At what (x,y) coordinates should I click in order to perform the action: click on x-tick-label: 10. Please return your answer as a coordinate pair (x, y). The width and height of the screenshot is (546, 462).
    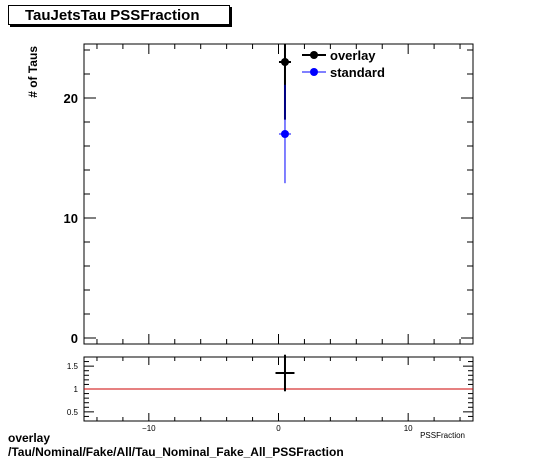
    Looking at the image, I should click on (408, 428).